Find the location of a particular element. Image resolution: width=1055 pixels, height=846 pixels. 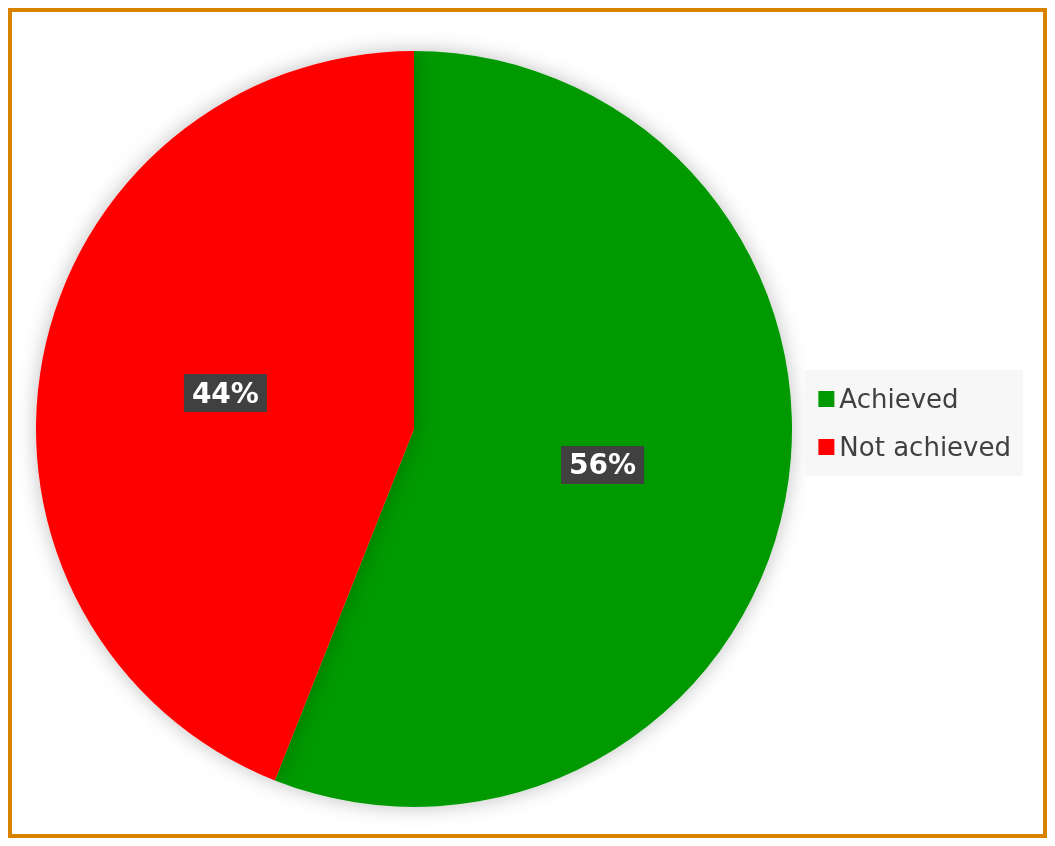

data-label: 56% is located at coordinates (603, 465).